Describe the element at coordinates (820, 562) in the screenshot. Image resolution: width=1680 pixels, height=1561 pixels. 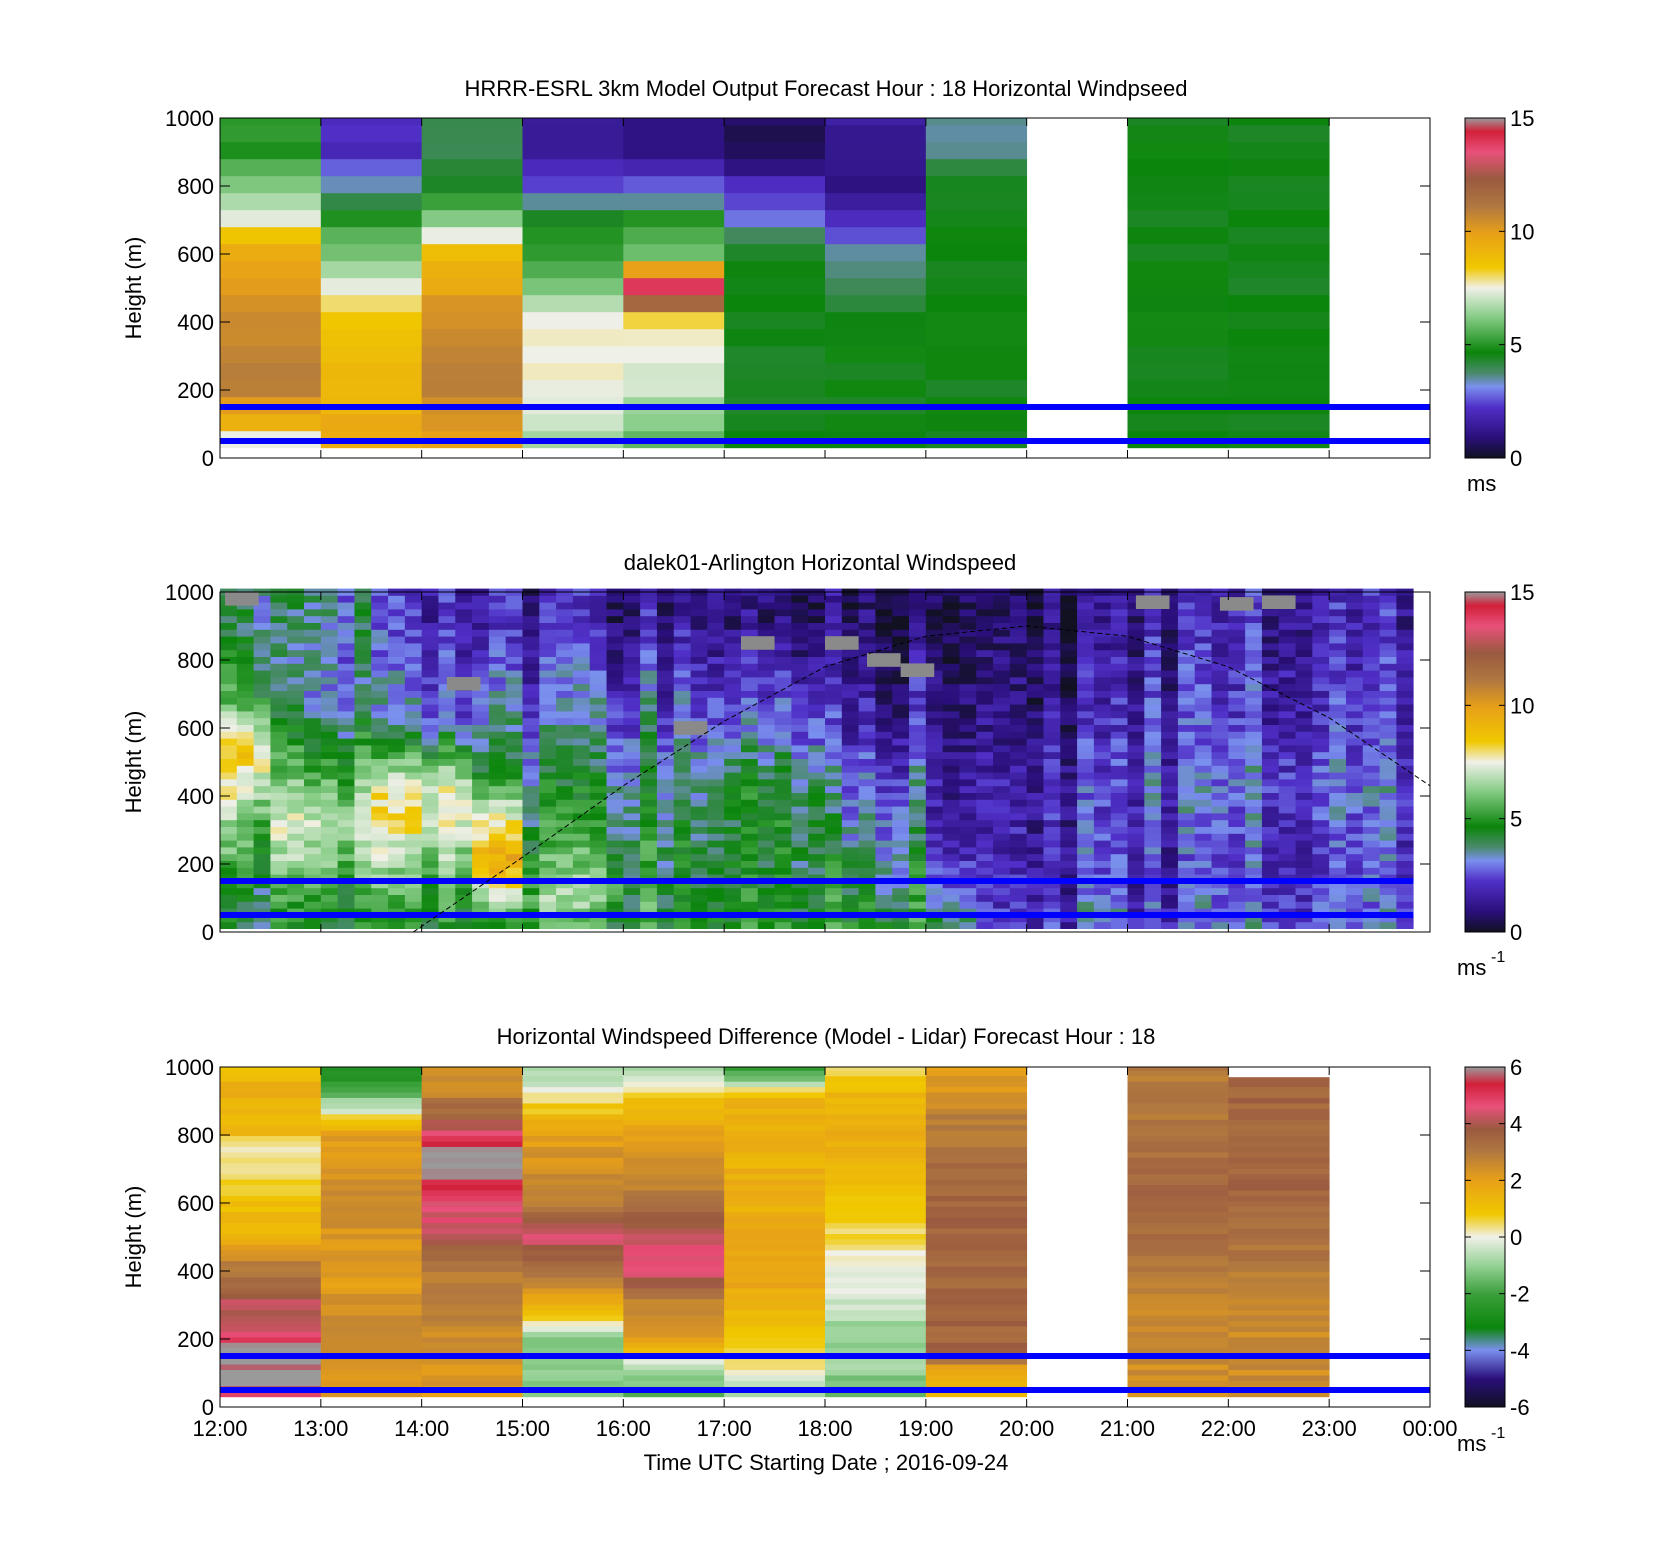
I see `panel-lidar-title: dalek01-Arlington Horizontal Windspeed` at that location.